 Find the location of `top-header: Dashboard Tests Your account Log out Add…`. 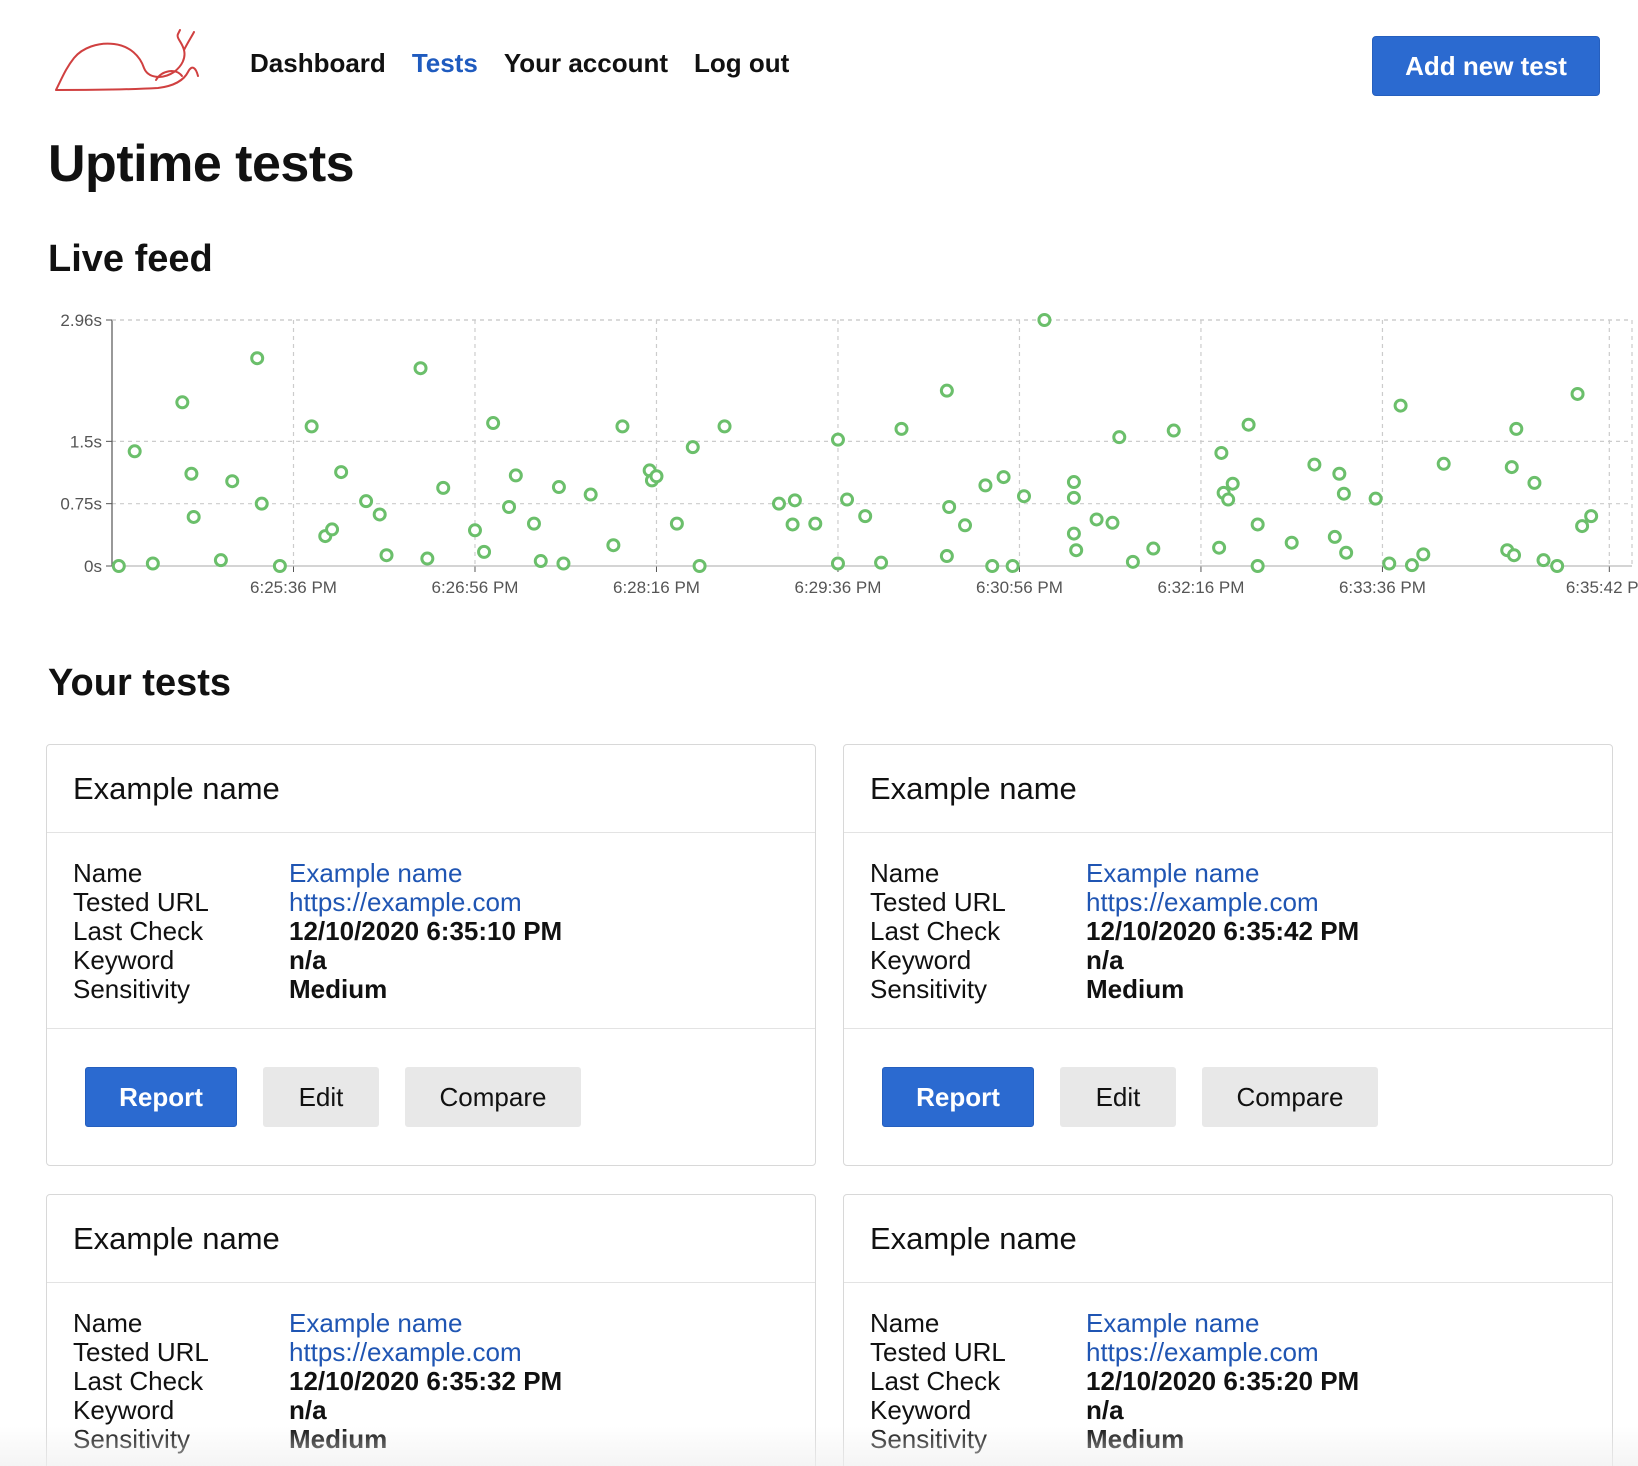

top-header: Dashboard Tests Your account Log out Add… is located at coordinates (819, 65).